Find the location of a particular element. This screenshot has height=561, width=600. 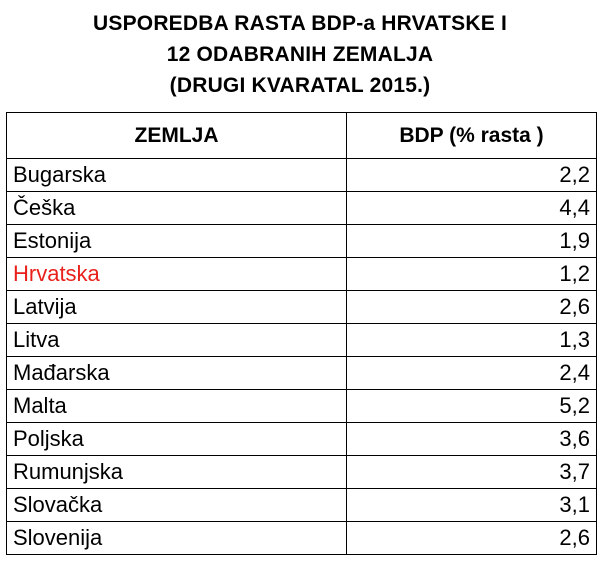

country-cell: Estonija is located at coordinates (176, 241).